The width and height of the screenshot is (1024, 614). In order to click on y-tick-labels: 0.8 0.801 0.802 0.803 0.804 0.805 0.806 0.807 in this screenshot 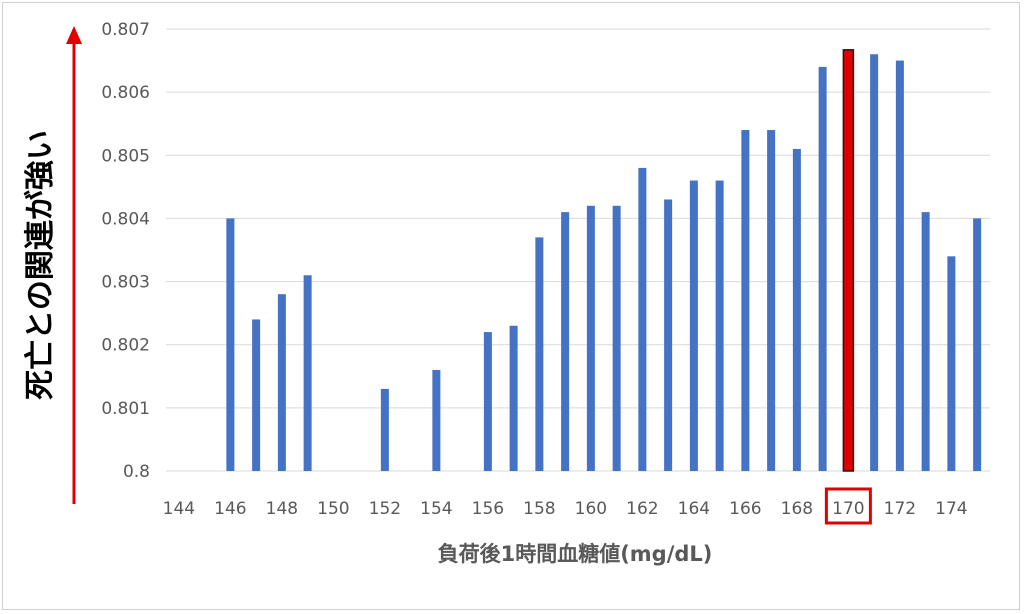, I will do `click(125, 251)`.